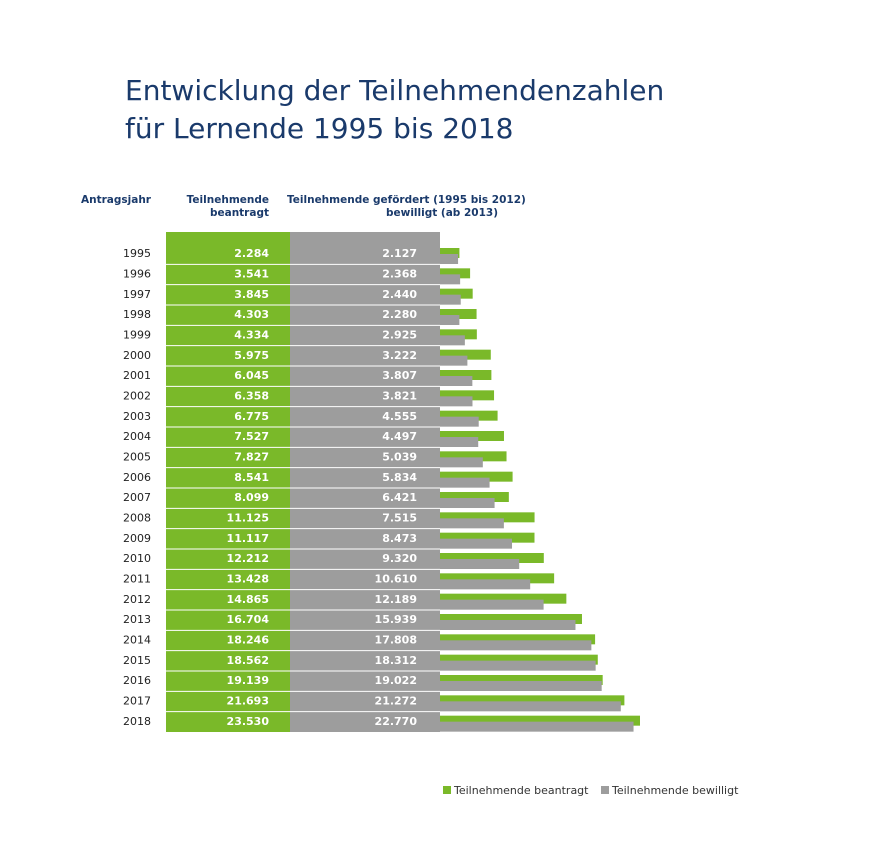 The image size is (891, 856). I want to click on value-label: 18.246, so click(248, 640).